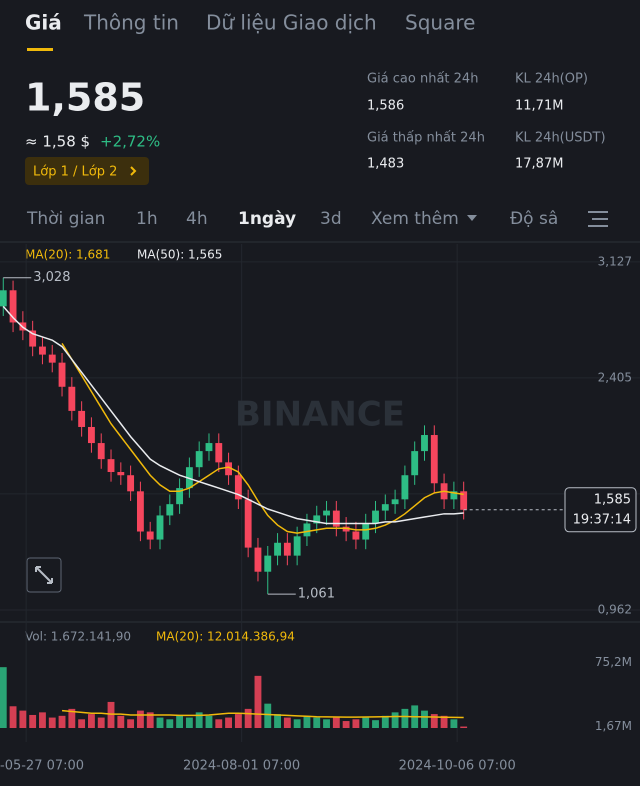 The height and width of the screenshot is (786, 640). I want to click on tab: Giá, so click(43, 23).